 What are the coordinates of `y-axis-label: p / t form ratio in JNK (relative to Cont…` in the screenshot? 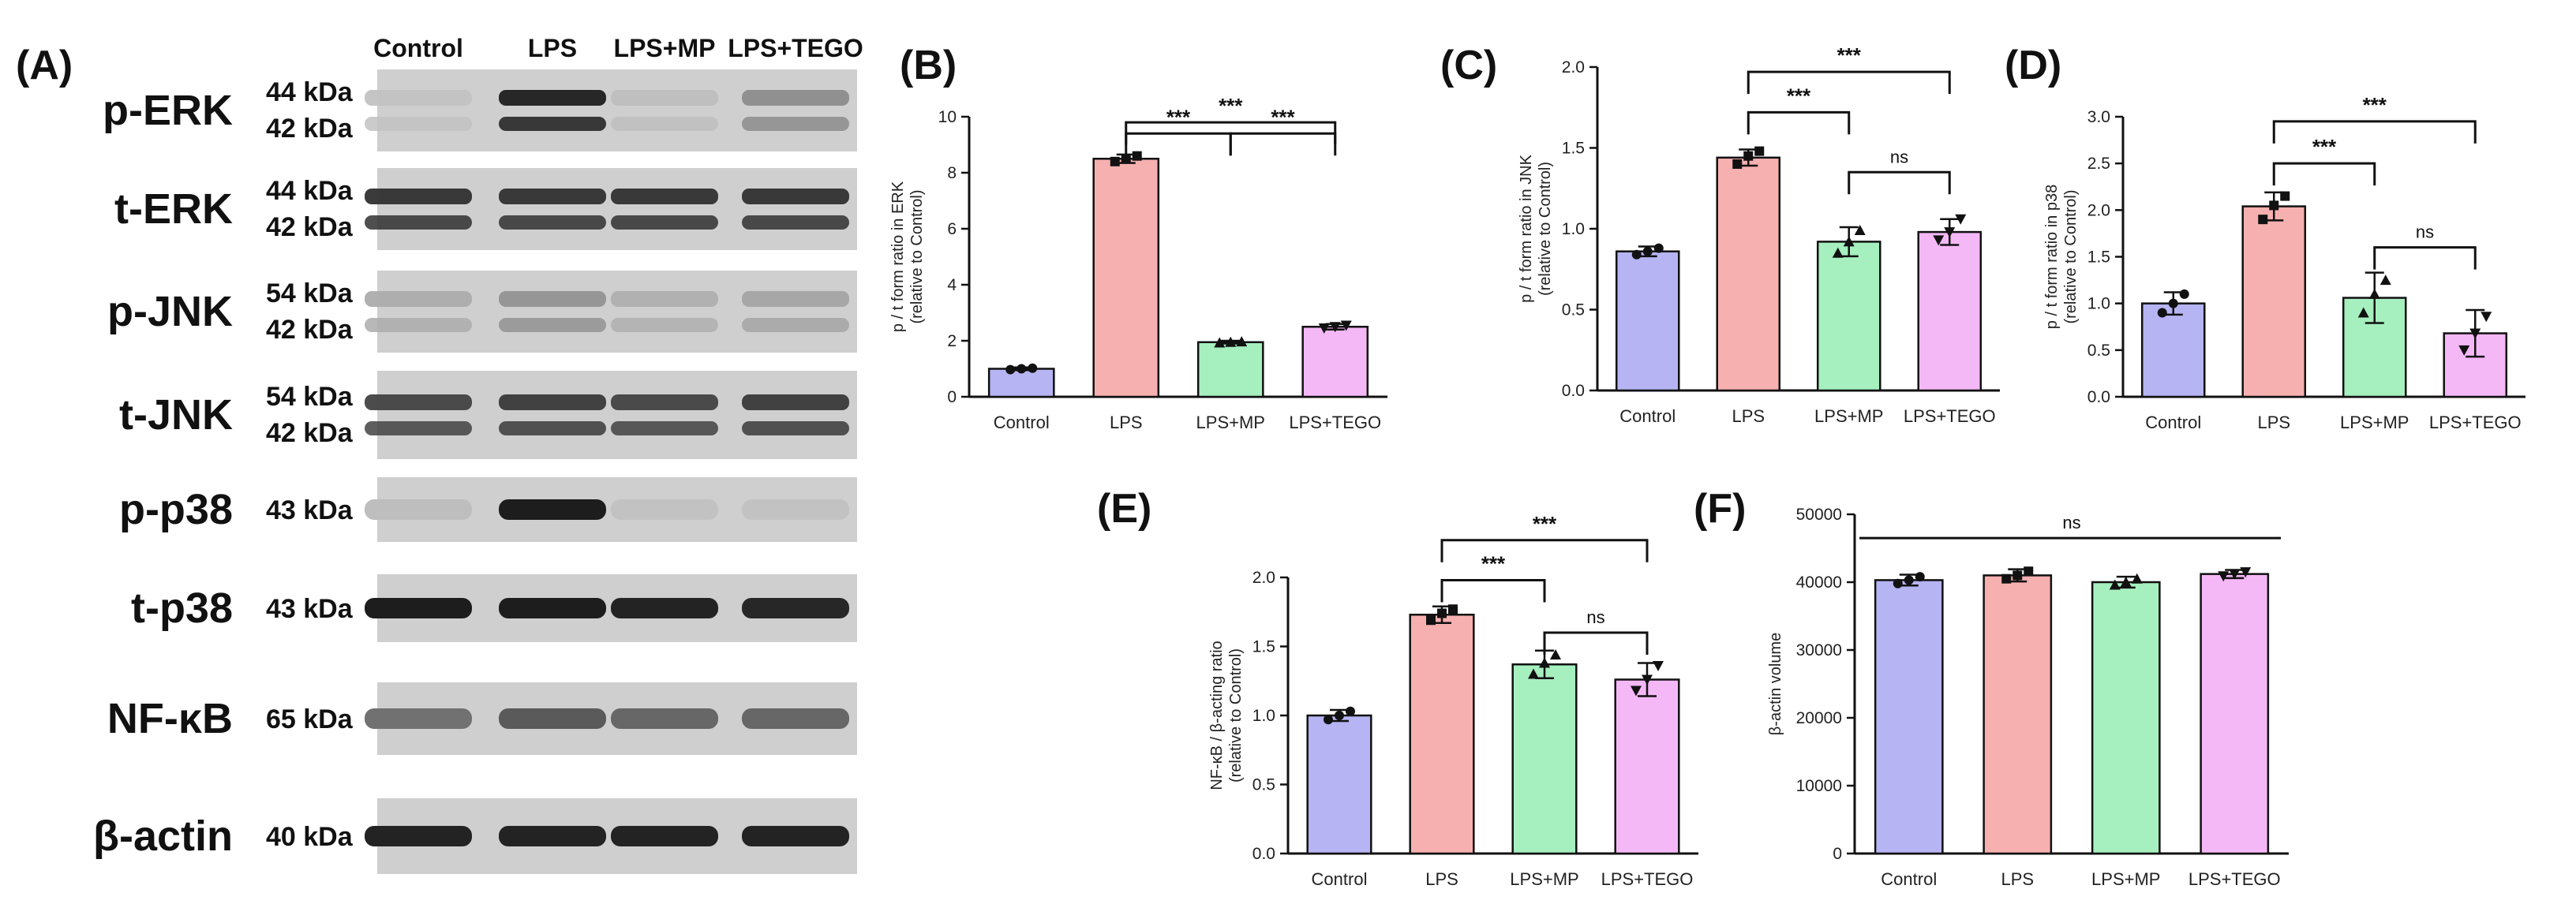 It's located at (1536, 228).